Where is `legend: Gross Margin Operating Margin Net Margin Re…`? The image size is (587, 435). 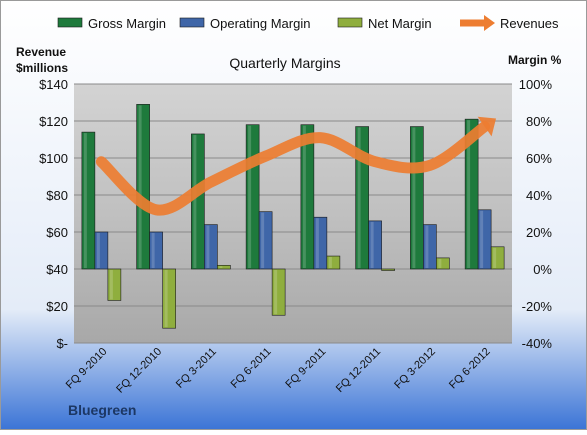 legend: Gross Margin Operating Margin Net Margin Re… is located at coordinates (308, 23).